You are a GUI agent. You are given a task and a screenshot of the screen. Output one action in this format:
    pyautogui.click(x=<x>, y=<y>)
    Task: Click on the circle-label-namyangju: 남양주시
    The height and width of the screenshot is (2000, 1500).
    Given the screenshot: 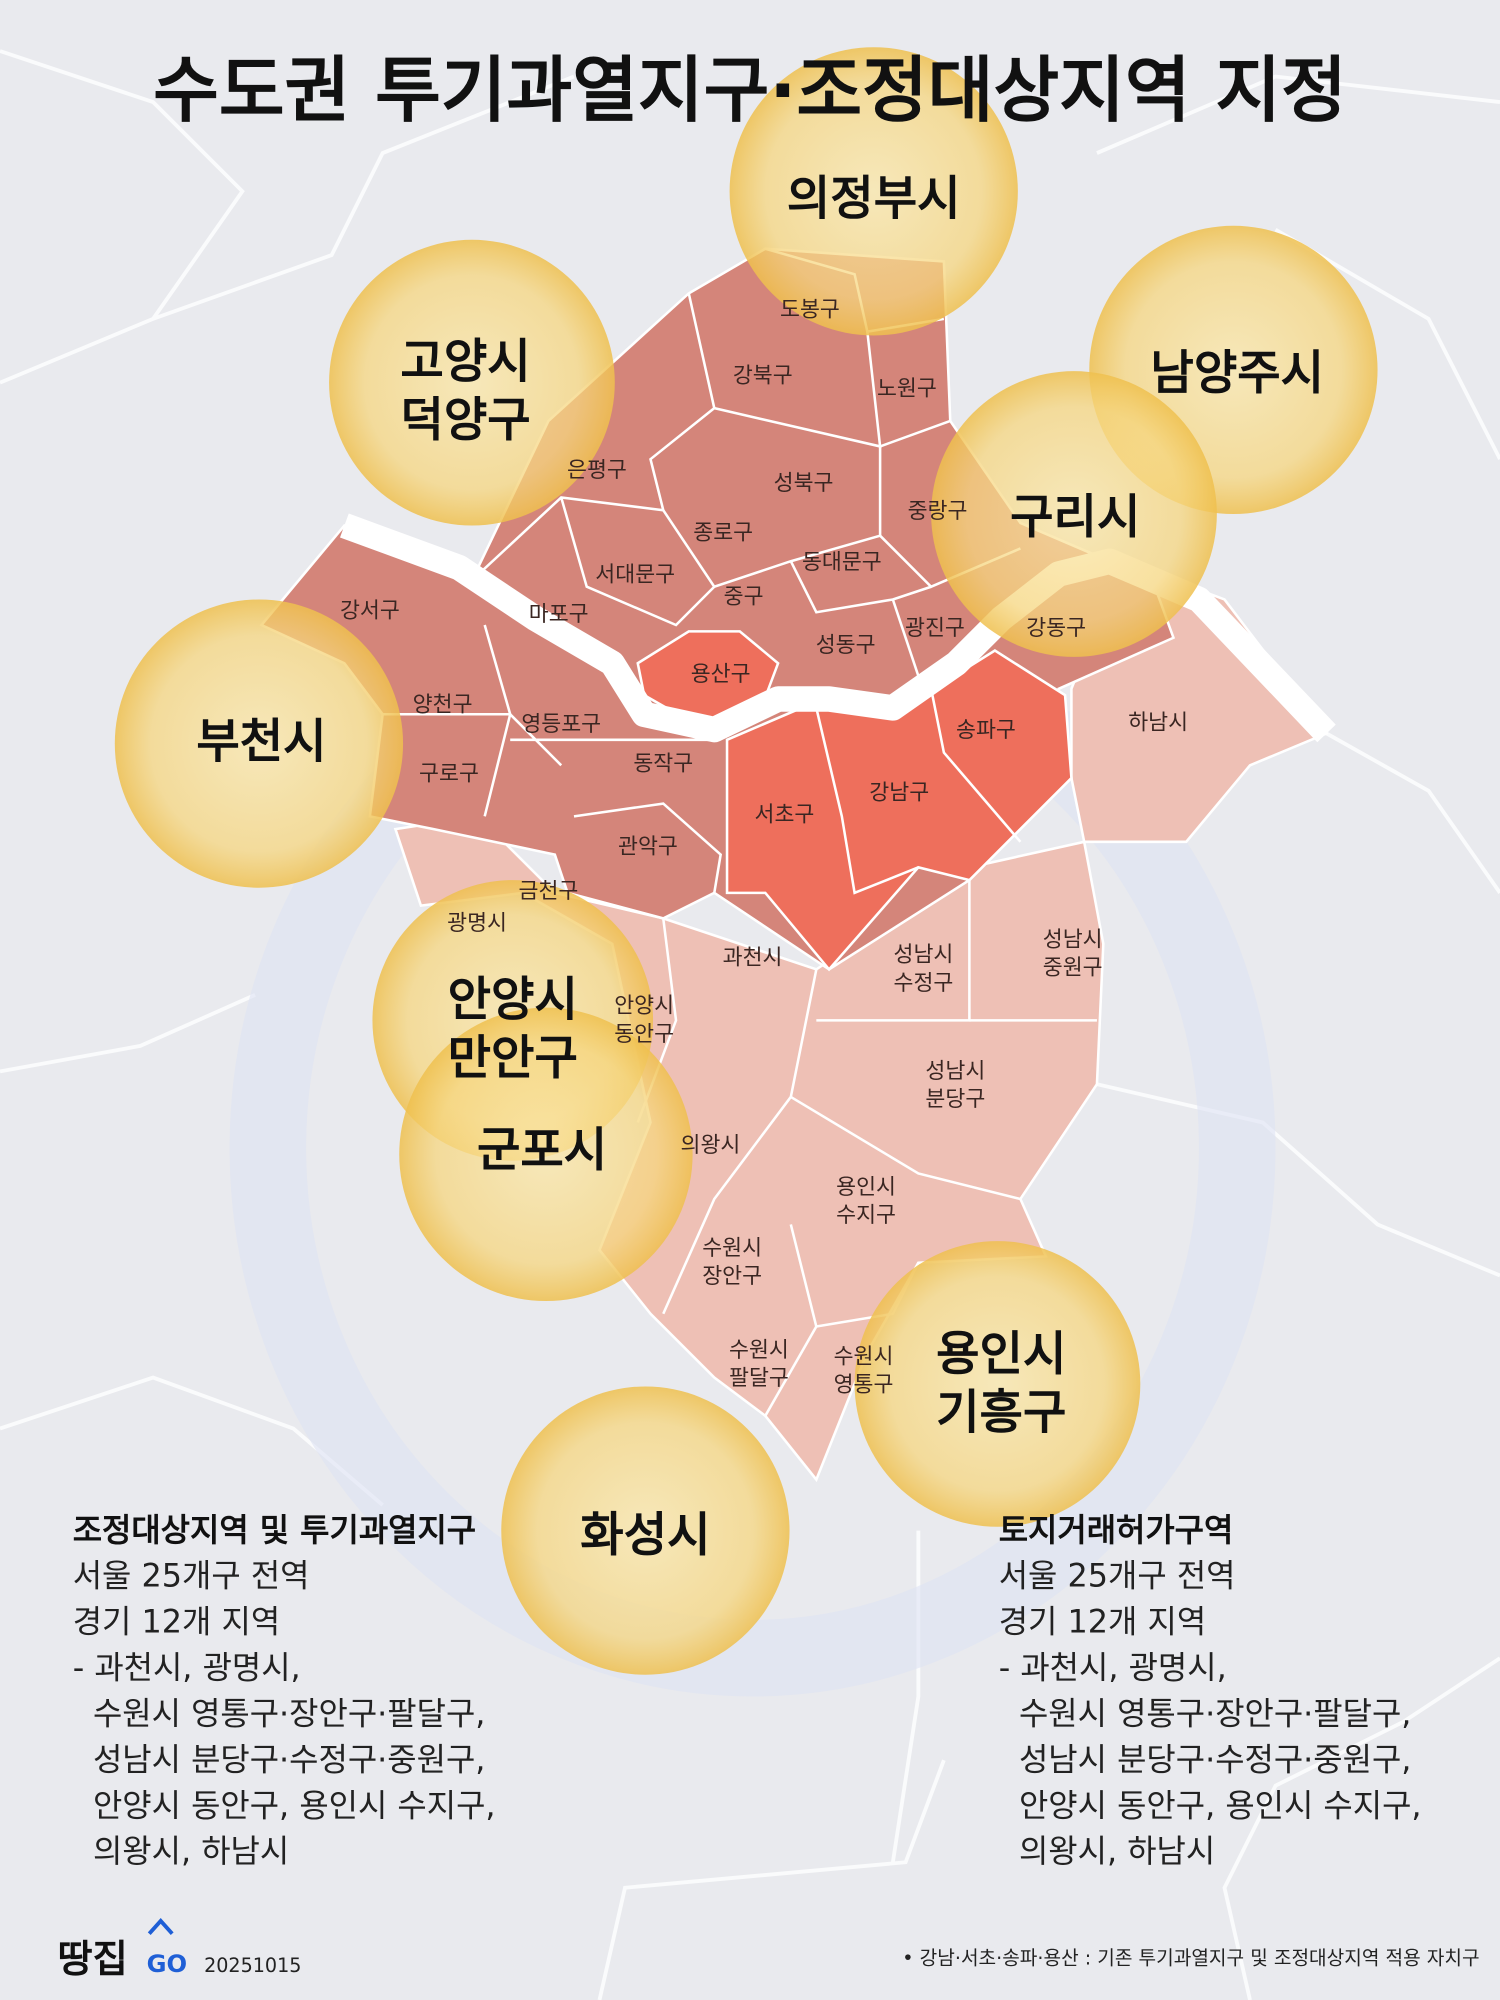 What is the action you would take?
    pyautogui.click(x=1237, y=373)
    